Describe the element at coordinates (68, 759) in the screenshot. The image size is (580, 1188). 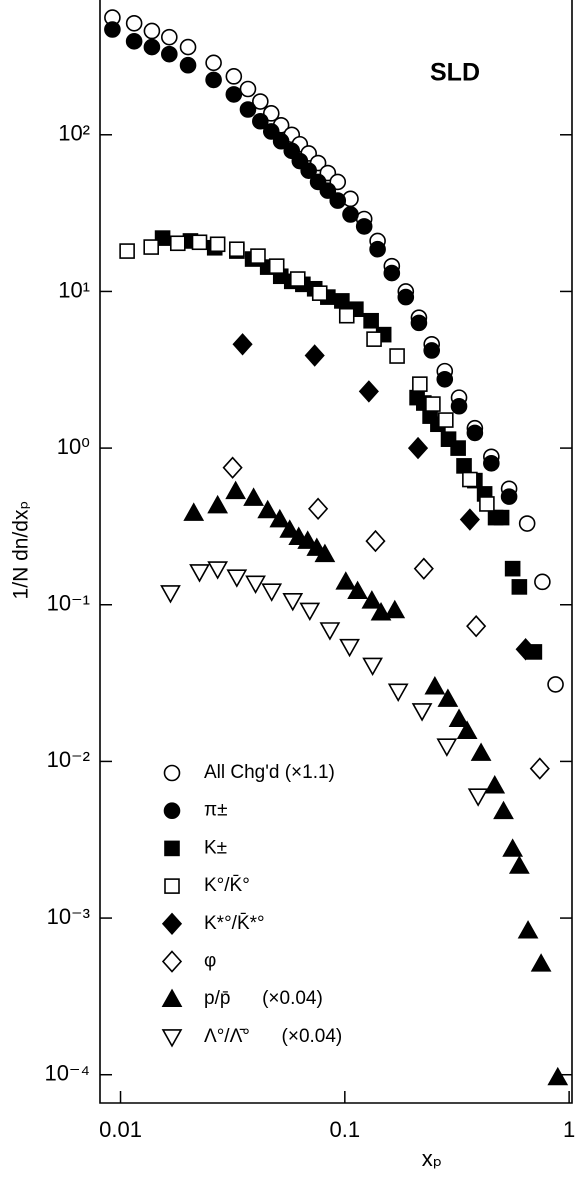
I see `y-tick-label: 10⁻²` at that location.